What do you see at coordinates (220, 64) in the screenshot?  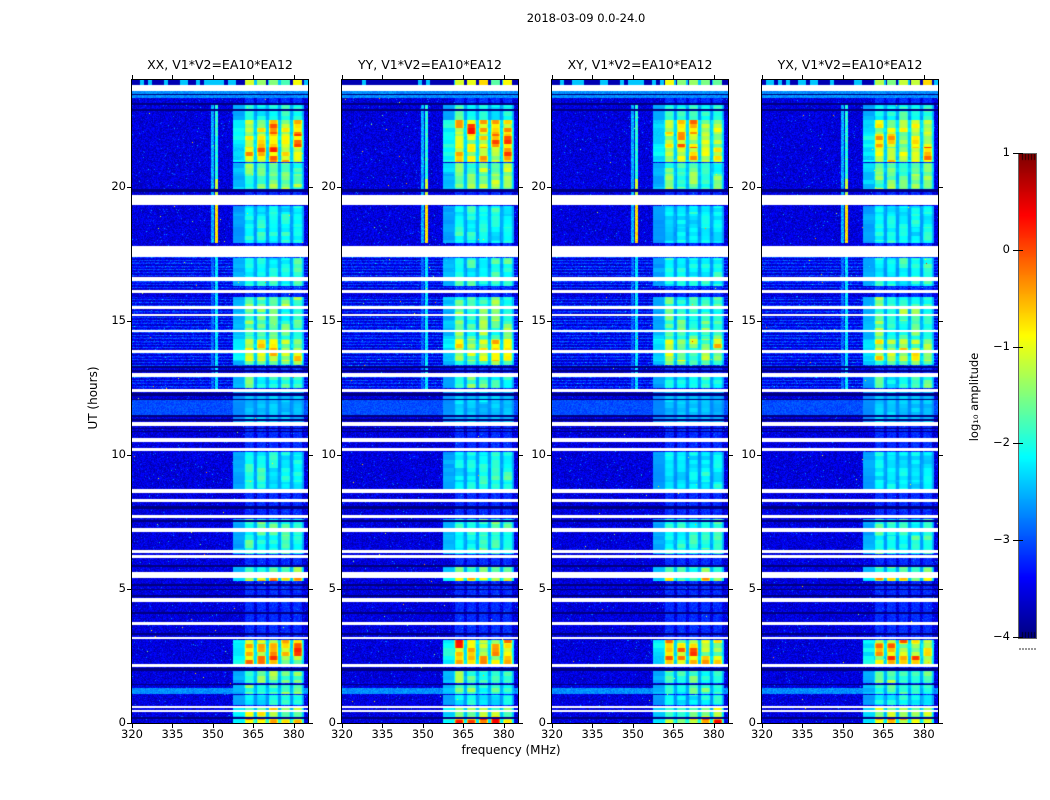 I see `panel-title-XX: XX, V1*V2=EA10*EA12` at bounding box center [220, 64].